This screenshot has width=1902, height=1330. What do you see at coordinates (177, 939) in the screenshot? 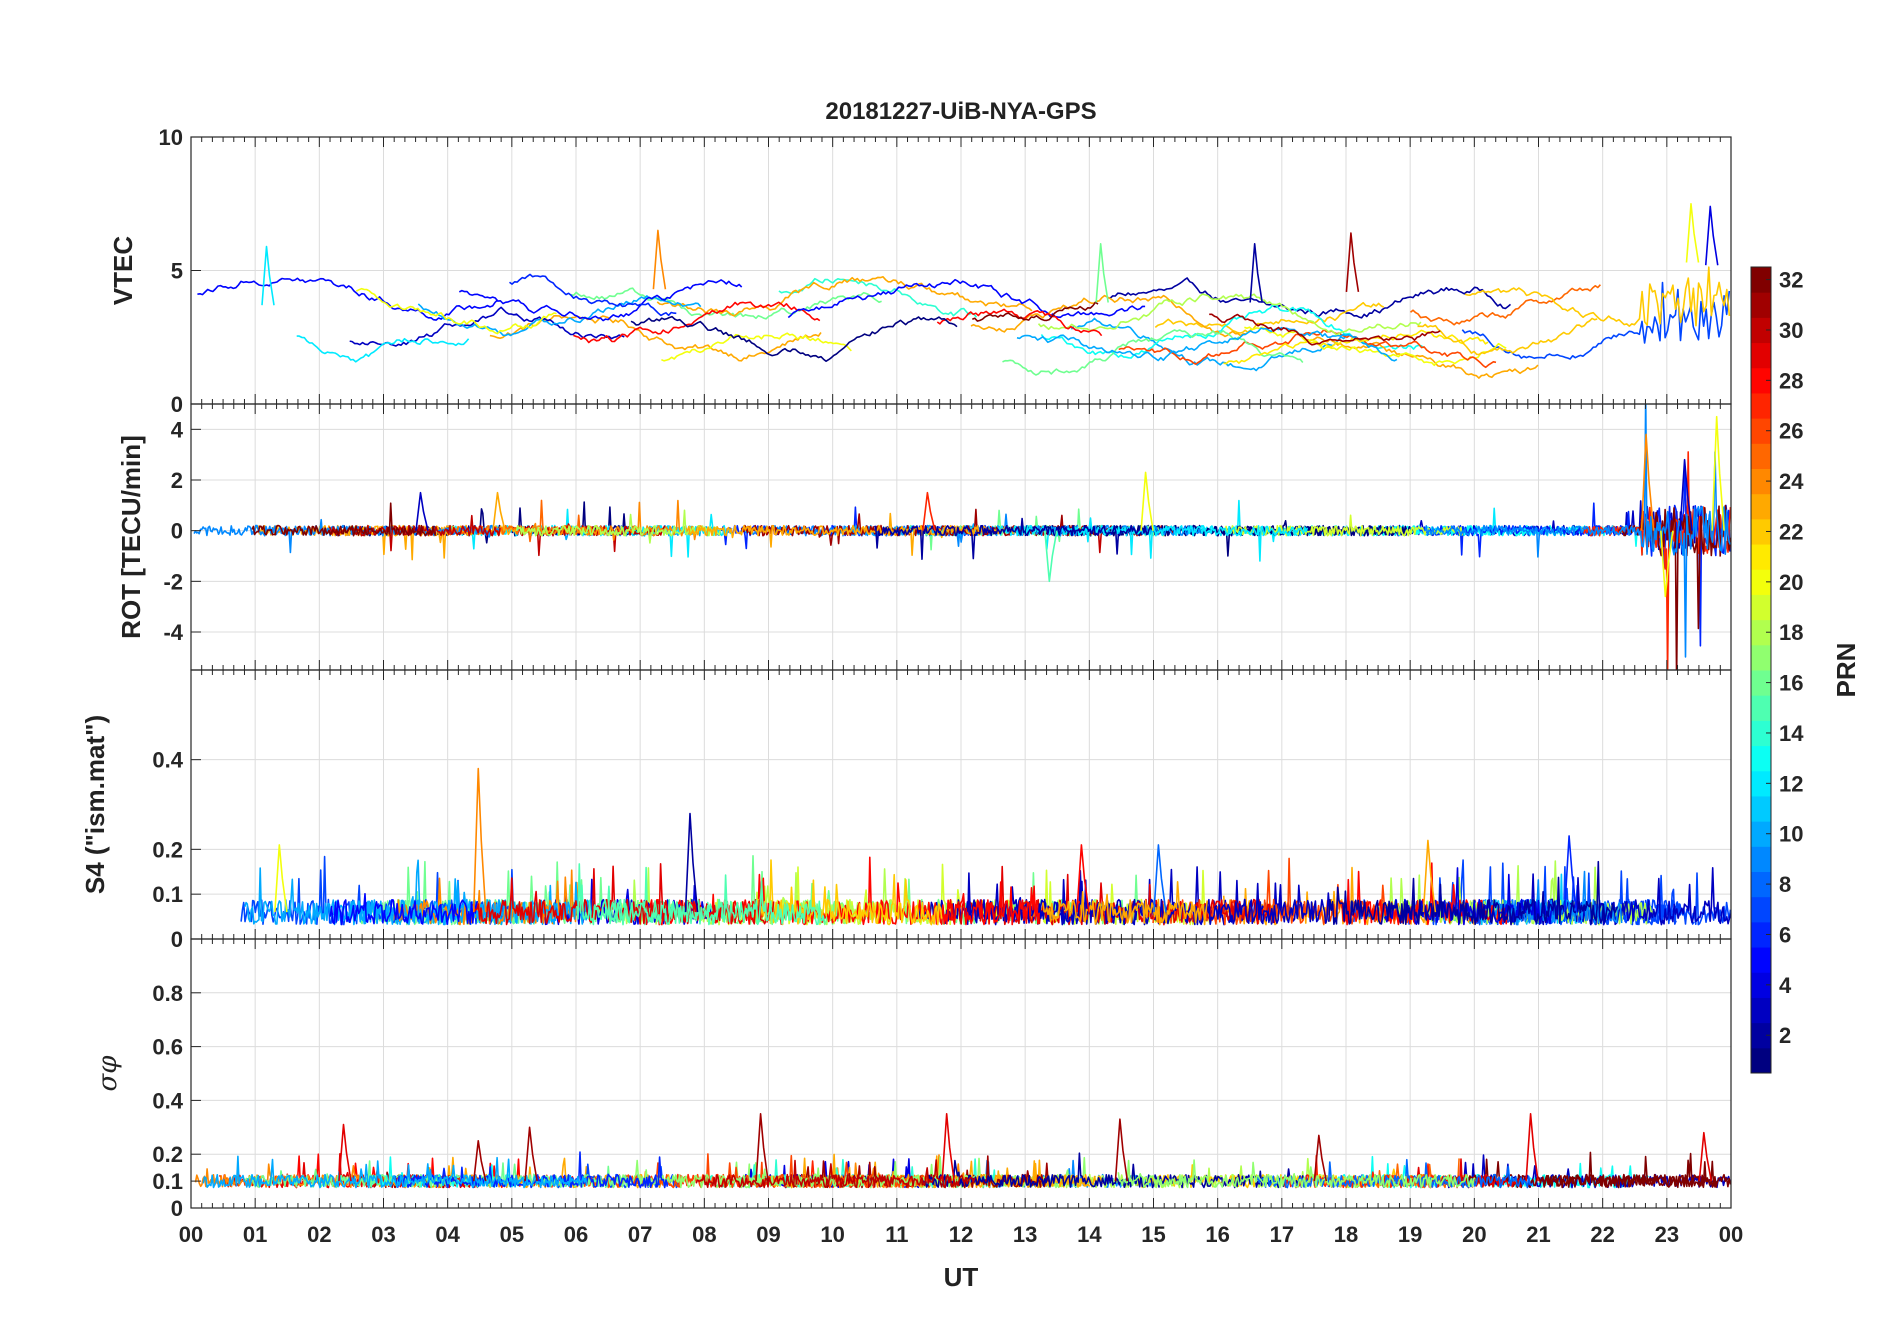
I see `y-tick-label: 0` at bounding box center [177, 939].